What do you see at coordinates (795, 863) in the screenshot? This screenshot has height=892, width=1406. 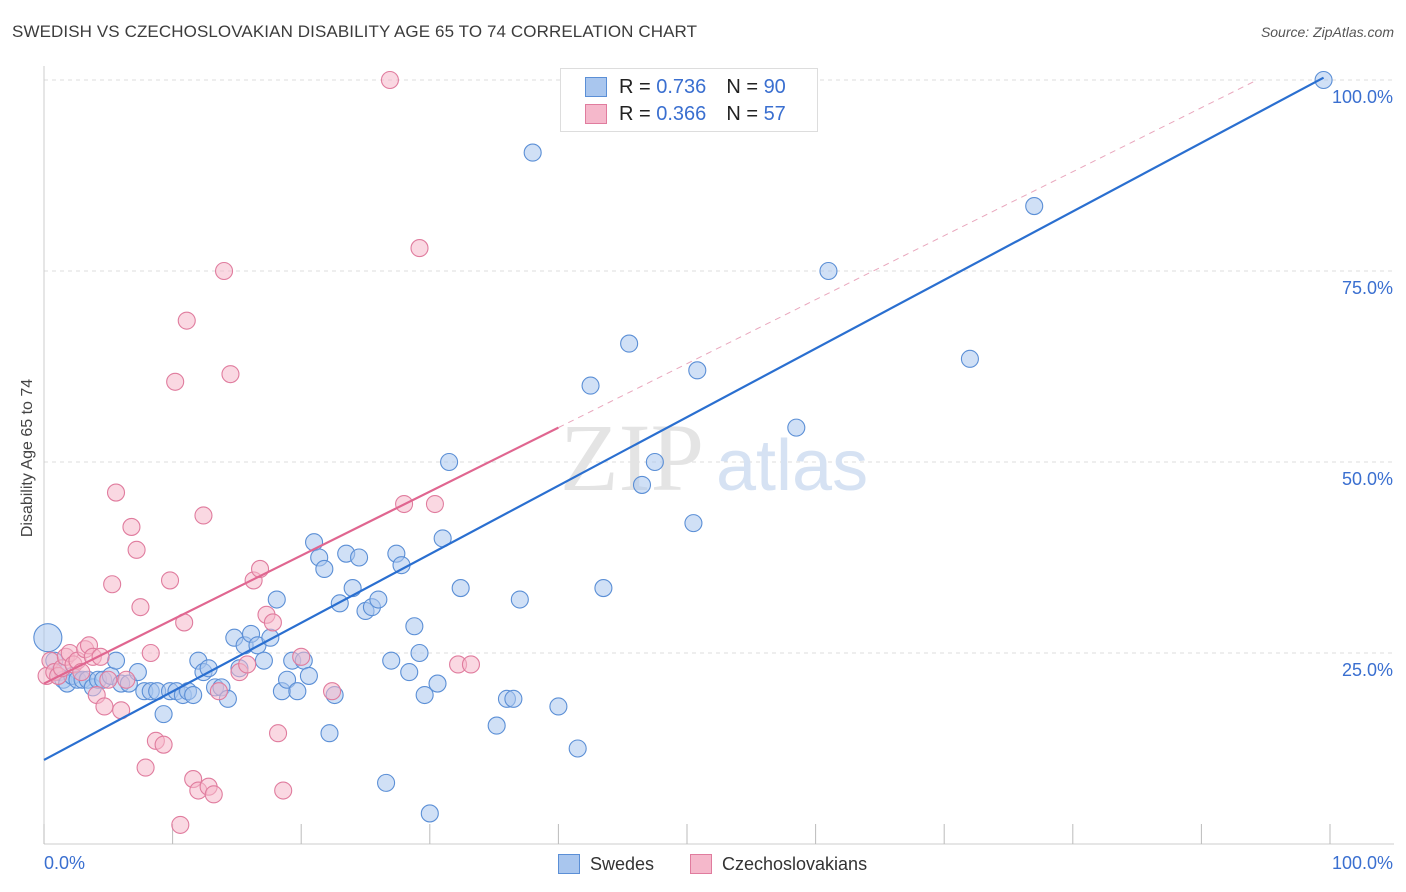 I see `bottom-legend-label-czechoslovakians: Czechoslovakians` at bounding box center [795, 863].